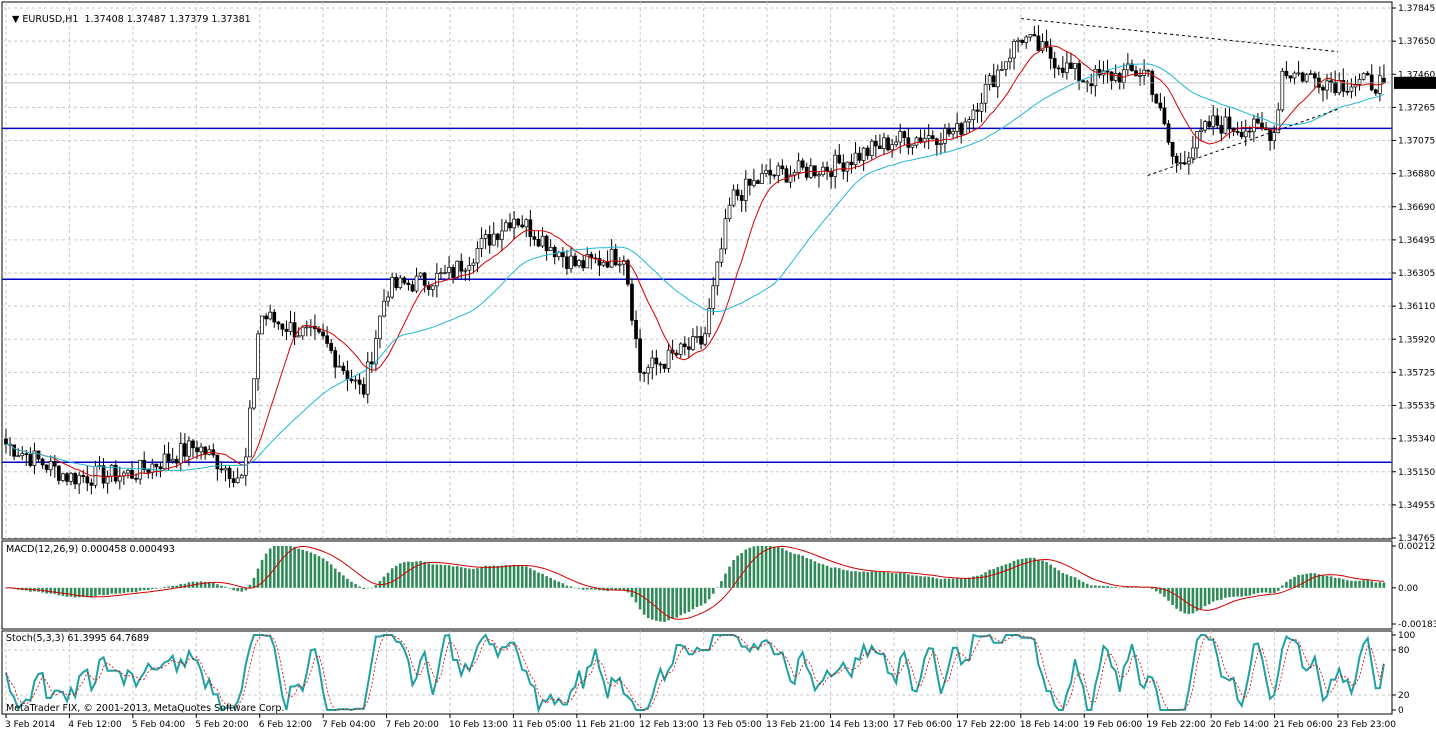  What do you see at coordinates (1417, 547) in the screenshot?
I see `macd-y-tick-label: 0.002123` at bounding box center [1417, 547].